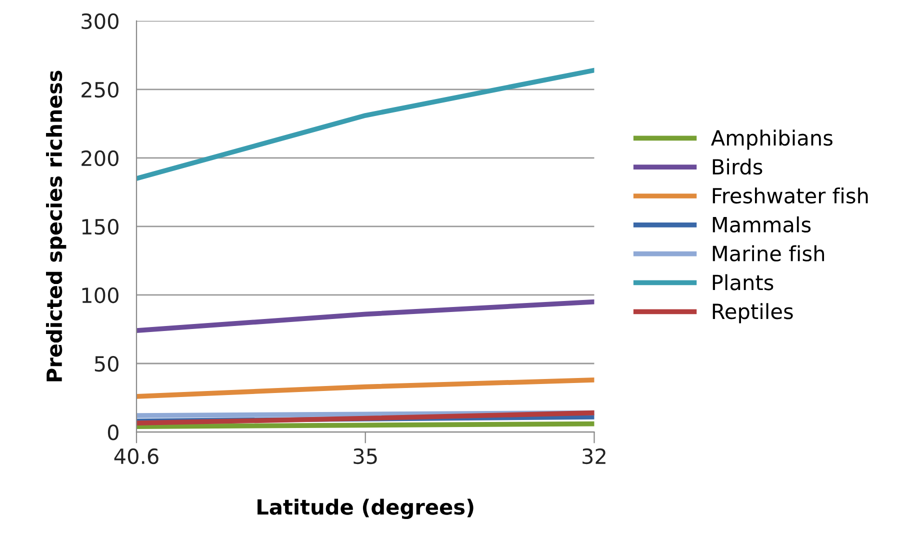 The width and height of the screenshot is (910, 536). What do you see at coordinates (100, 90) in the screenshot?
I see `y-tick-label: 250` at bounding box center [100, 90].